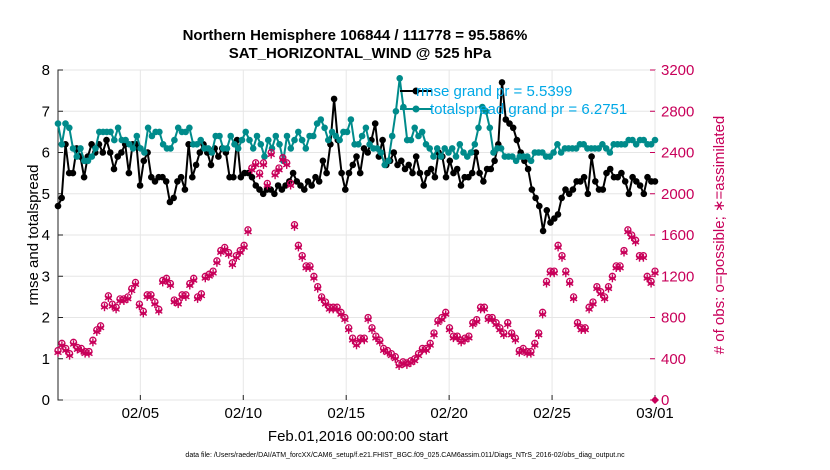 This screenshot has width=830, height=470. Describe the element at coordinates (673, 318) in the screenshot. I see `y-tick-label-right: 800` at that location.